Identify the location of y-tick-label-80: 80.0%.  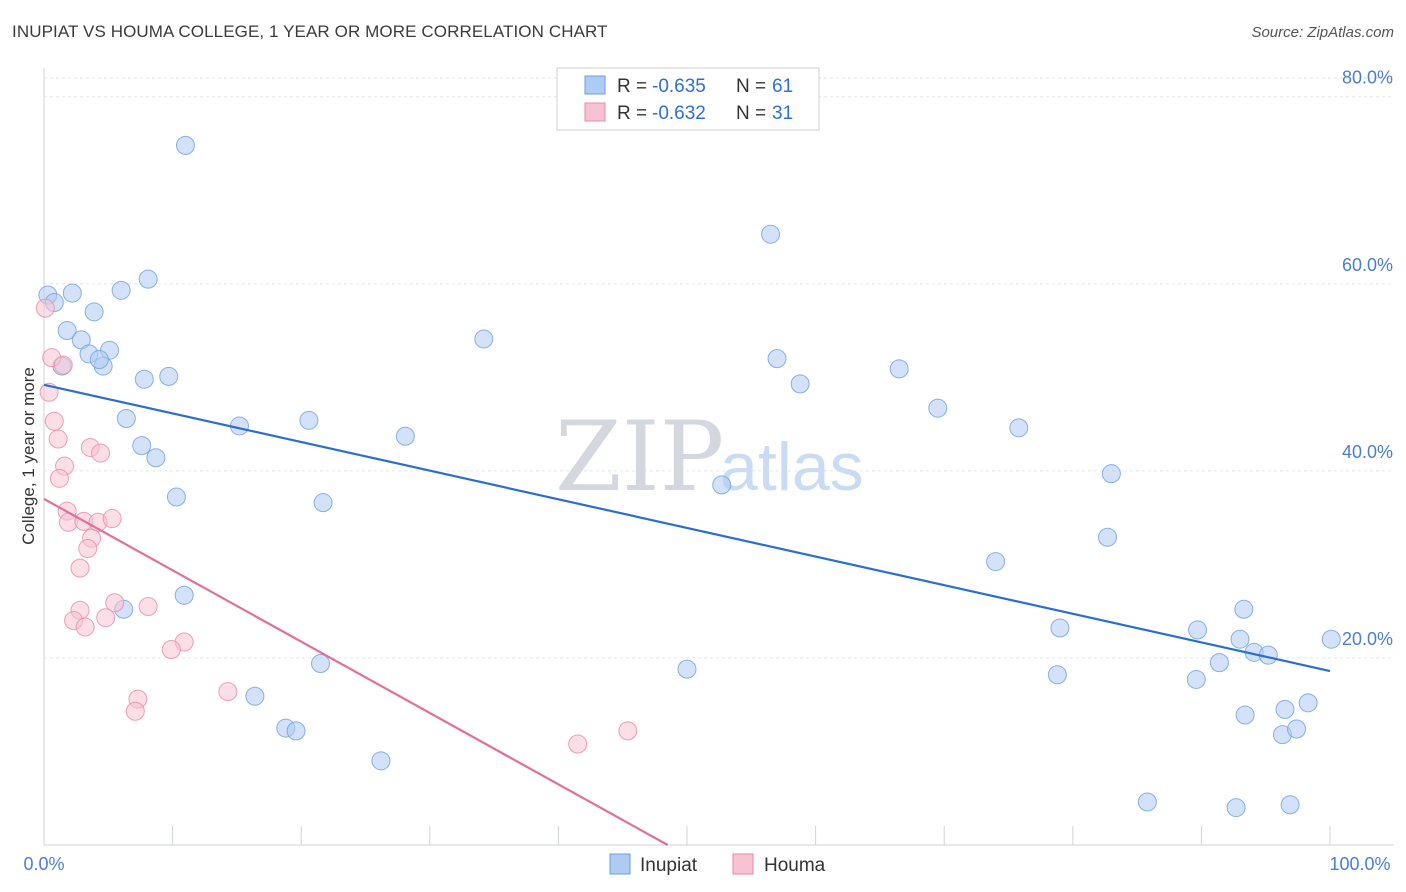
(1367, 78).